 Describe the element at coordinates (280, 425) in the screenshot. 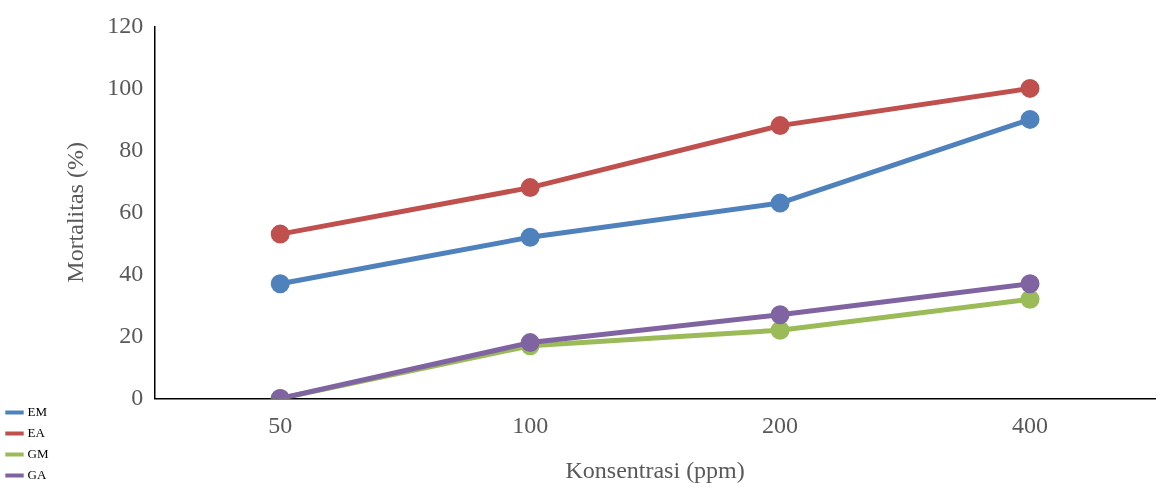

I see `x-tick-label: 50` at that location.